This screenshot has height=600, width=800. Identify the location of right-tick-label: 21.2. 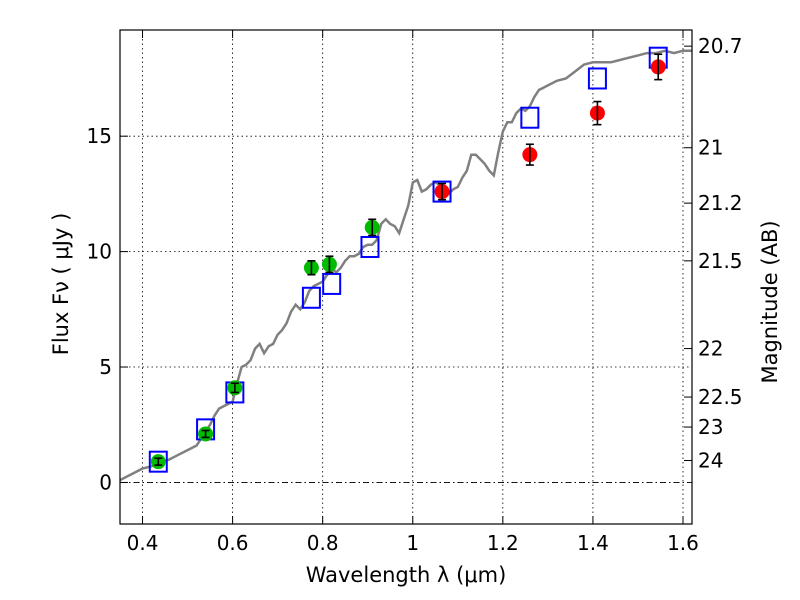
(720, 203).